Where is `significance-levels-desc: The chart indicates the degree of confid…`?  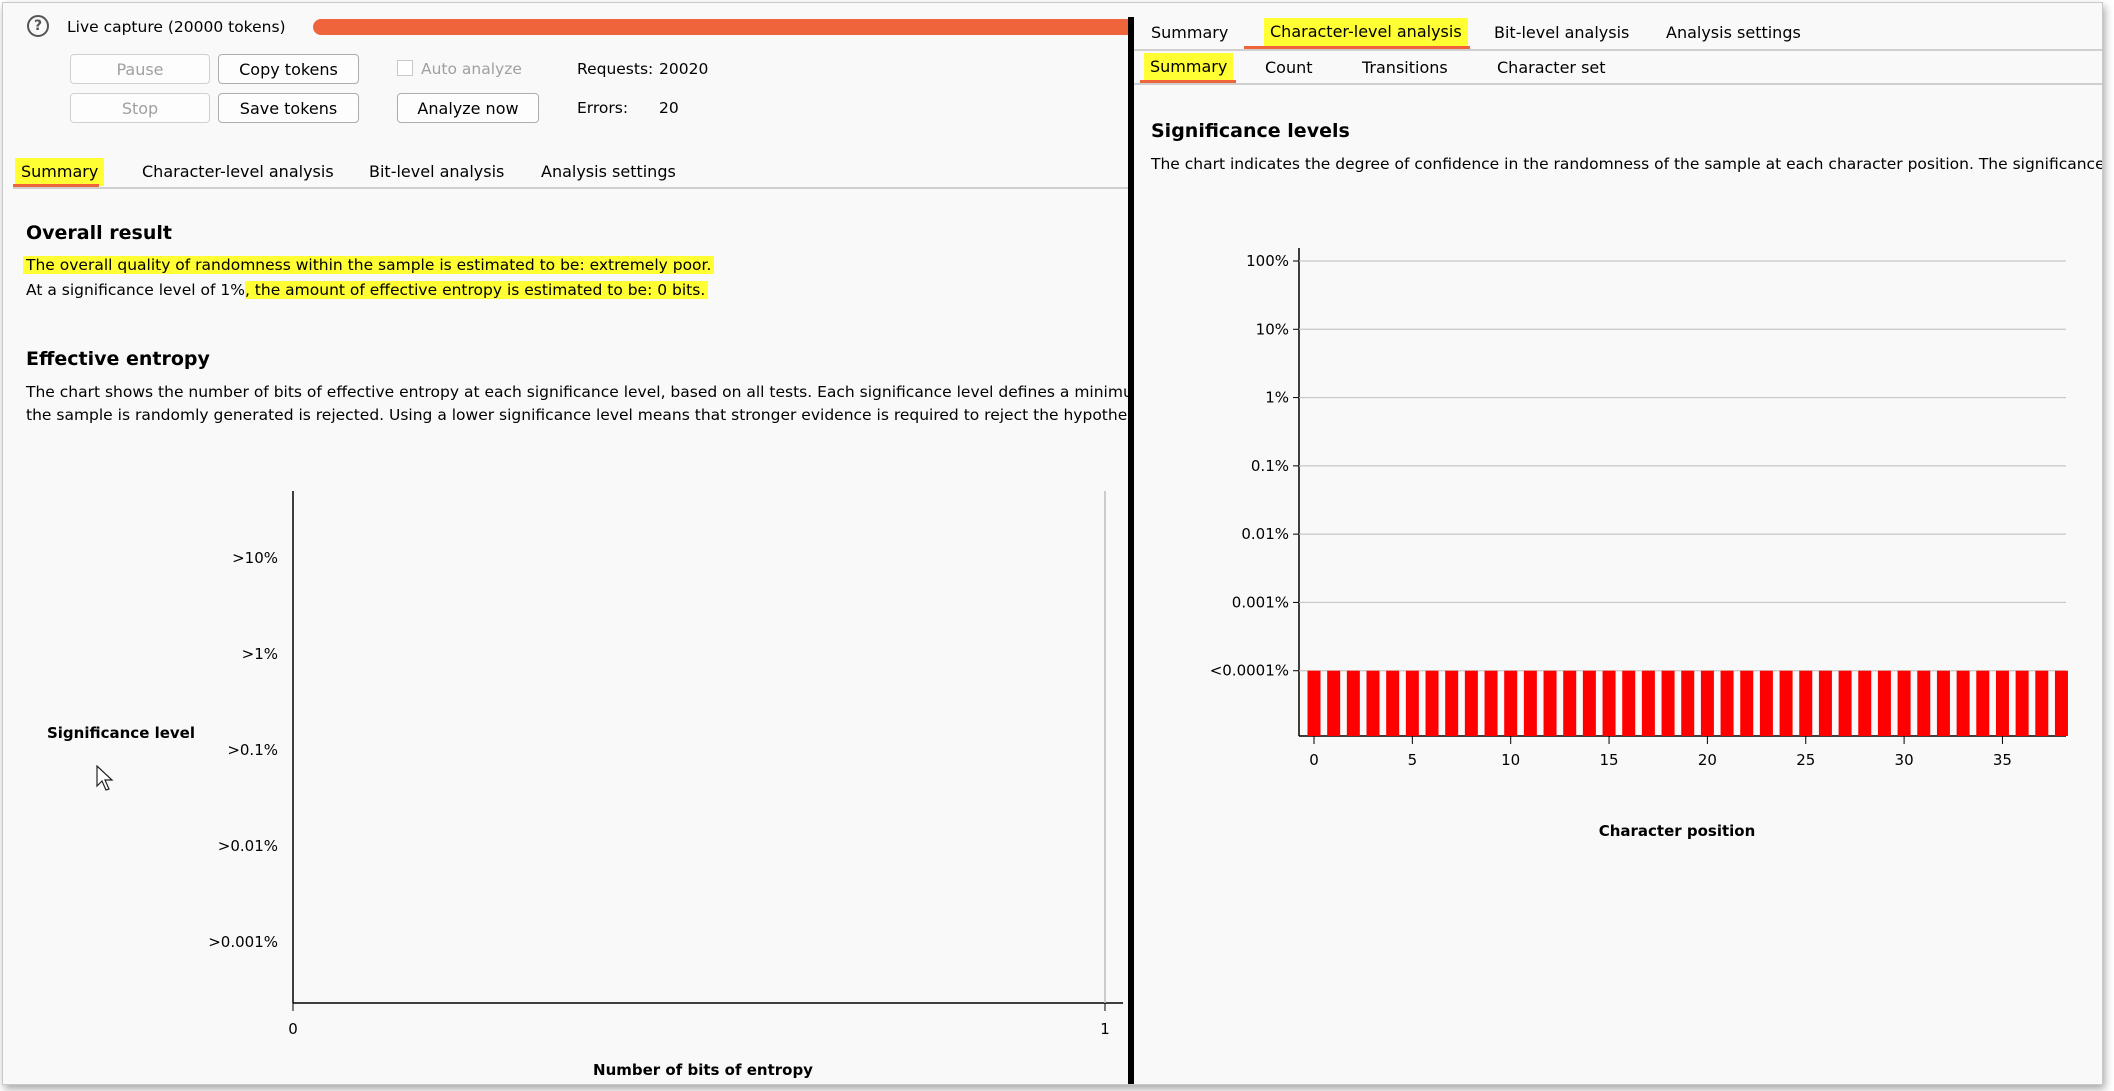
significance-levels-desc: The chart indicates the degree of confid… is located at coordinates (1626, 164).